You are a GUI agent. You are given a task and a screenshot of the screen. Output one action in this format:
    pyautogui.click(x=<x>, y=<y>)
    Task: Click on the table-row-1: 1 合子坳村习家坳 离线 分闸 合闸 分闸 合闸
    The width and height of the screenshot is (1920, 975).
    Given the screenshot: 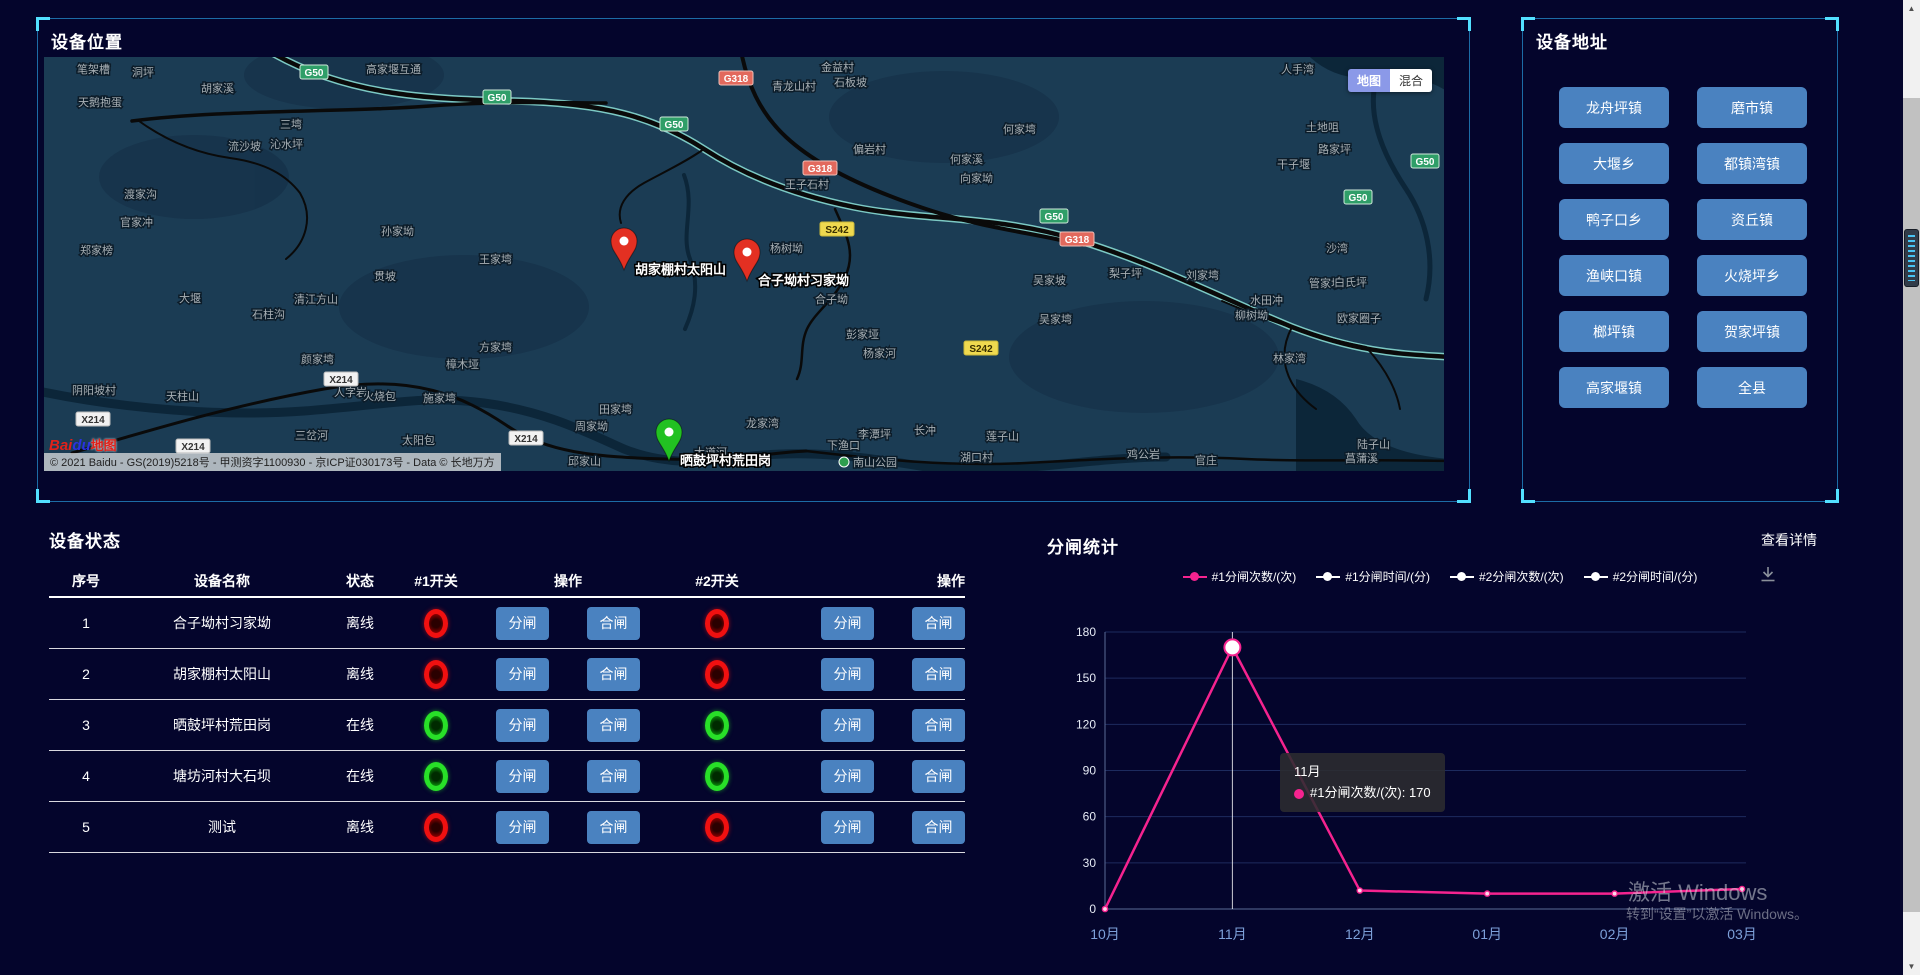 What is the action you would take?
    pyautogui.click(x=507, y=623)
    